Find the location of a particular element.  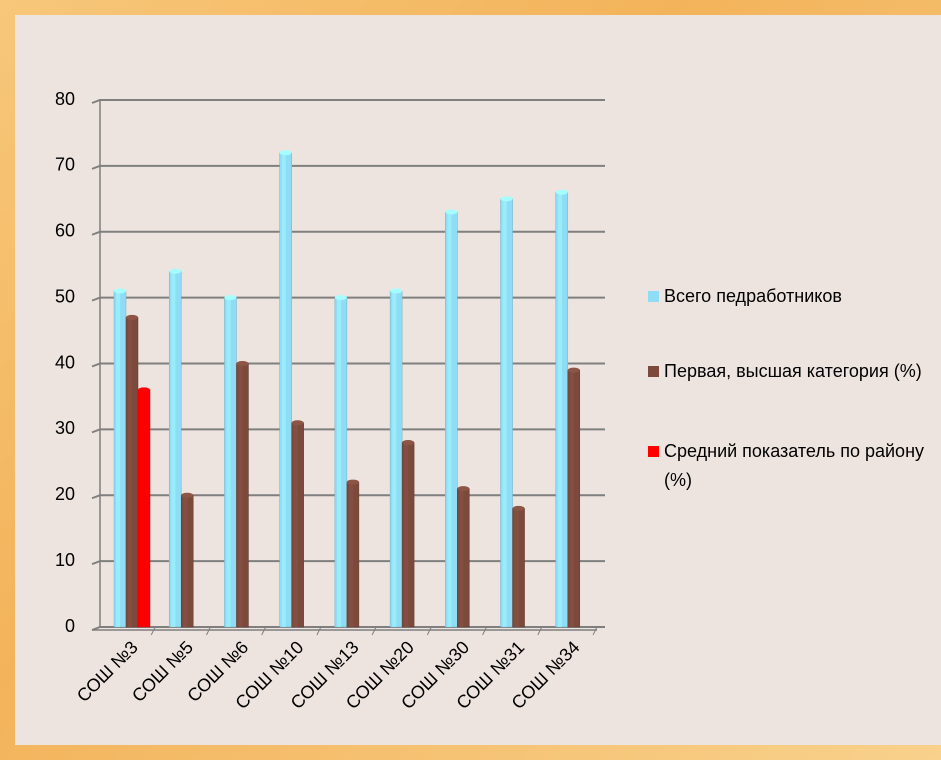

y-tick-label: 40 is located at coordinates (65, 362).